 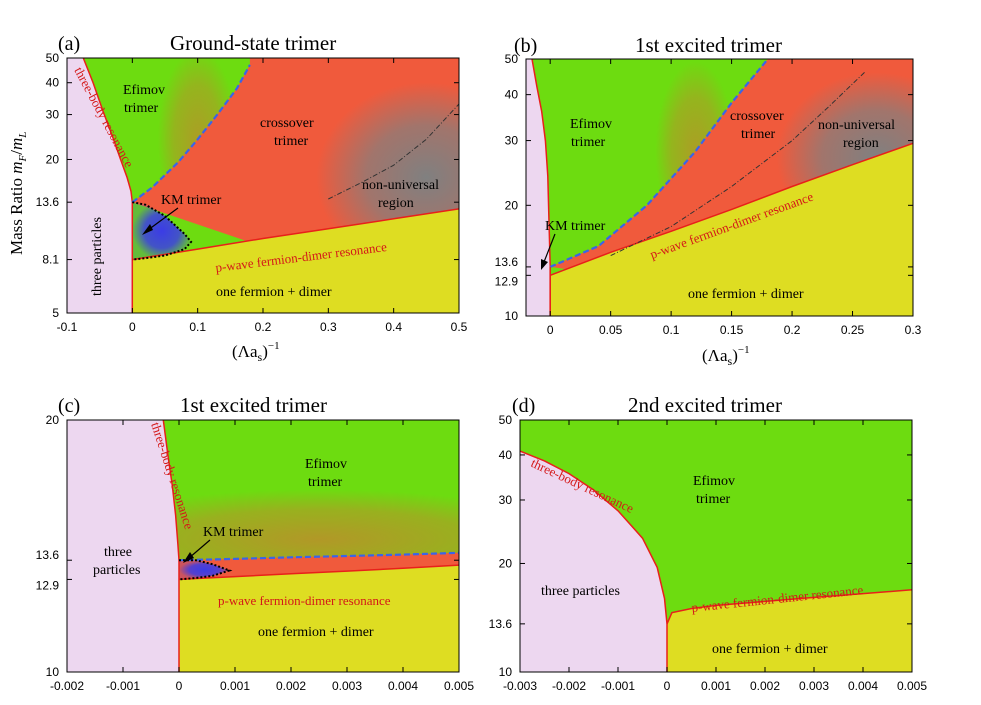 What do you see at coordinates (544, 264) in the screenshot?
I see `panel-b-km-arrowhead` at bounding box center [544, 264].